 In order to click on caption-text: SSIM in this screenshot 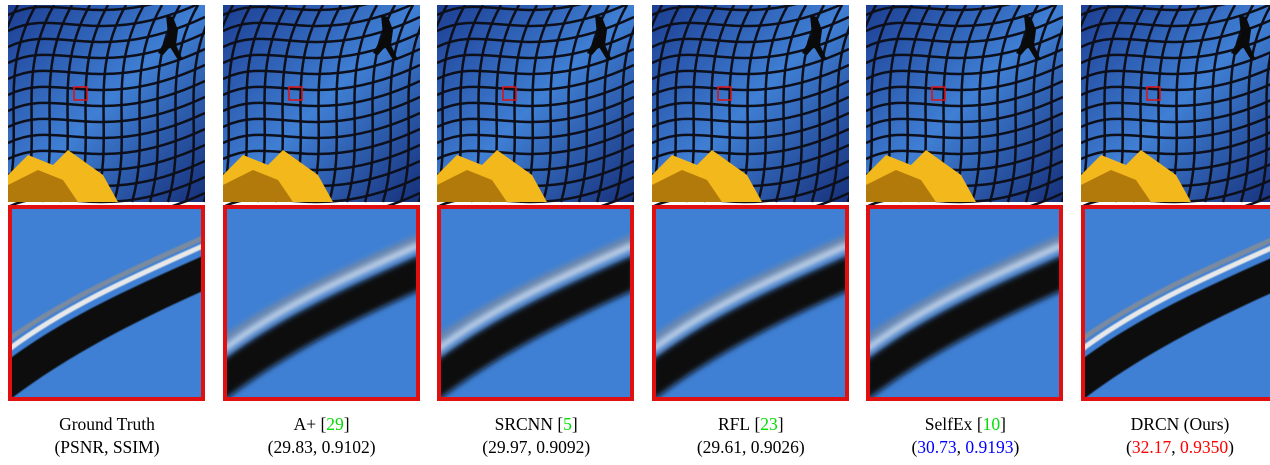, I will do `click(133, 447)`.